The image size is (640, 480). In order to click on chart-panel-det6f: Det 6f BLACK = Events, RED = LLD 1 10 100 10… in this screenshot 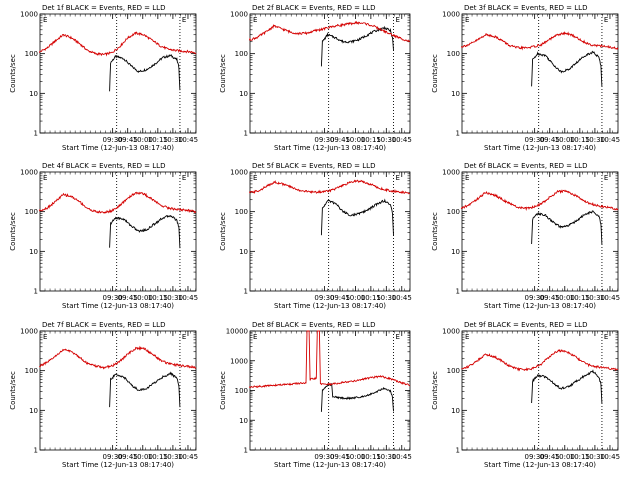, I will do `click(525, 236)`.